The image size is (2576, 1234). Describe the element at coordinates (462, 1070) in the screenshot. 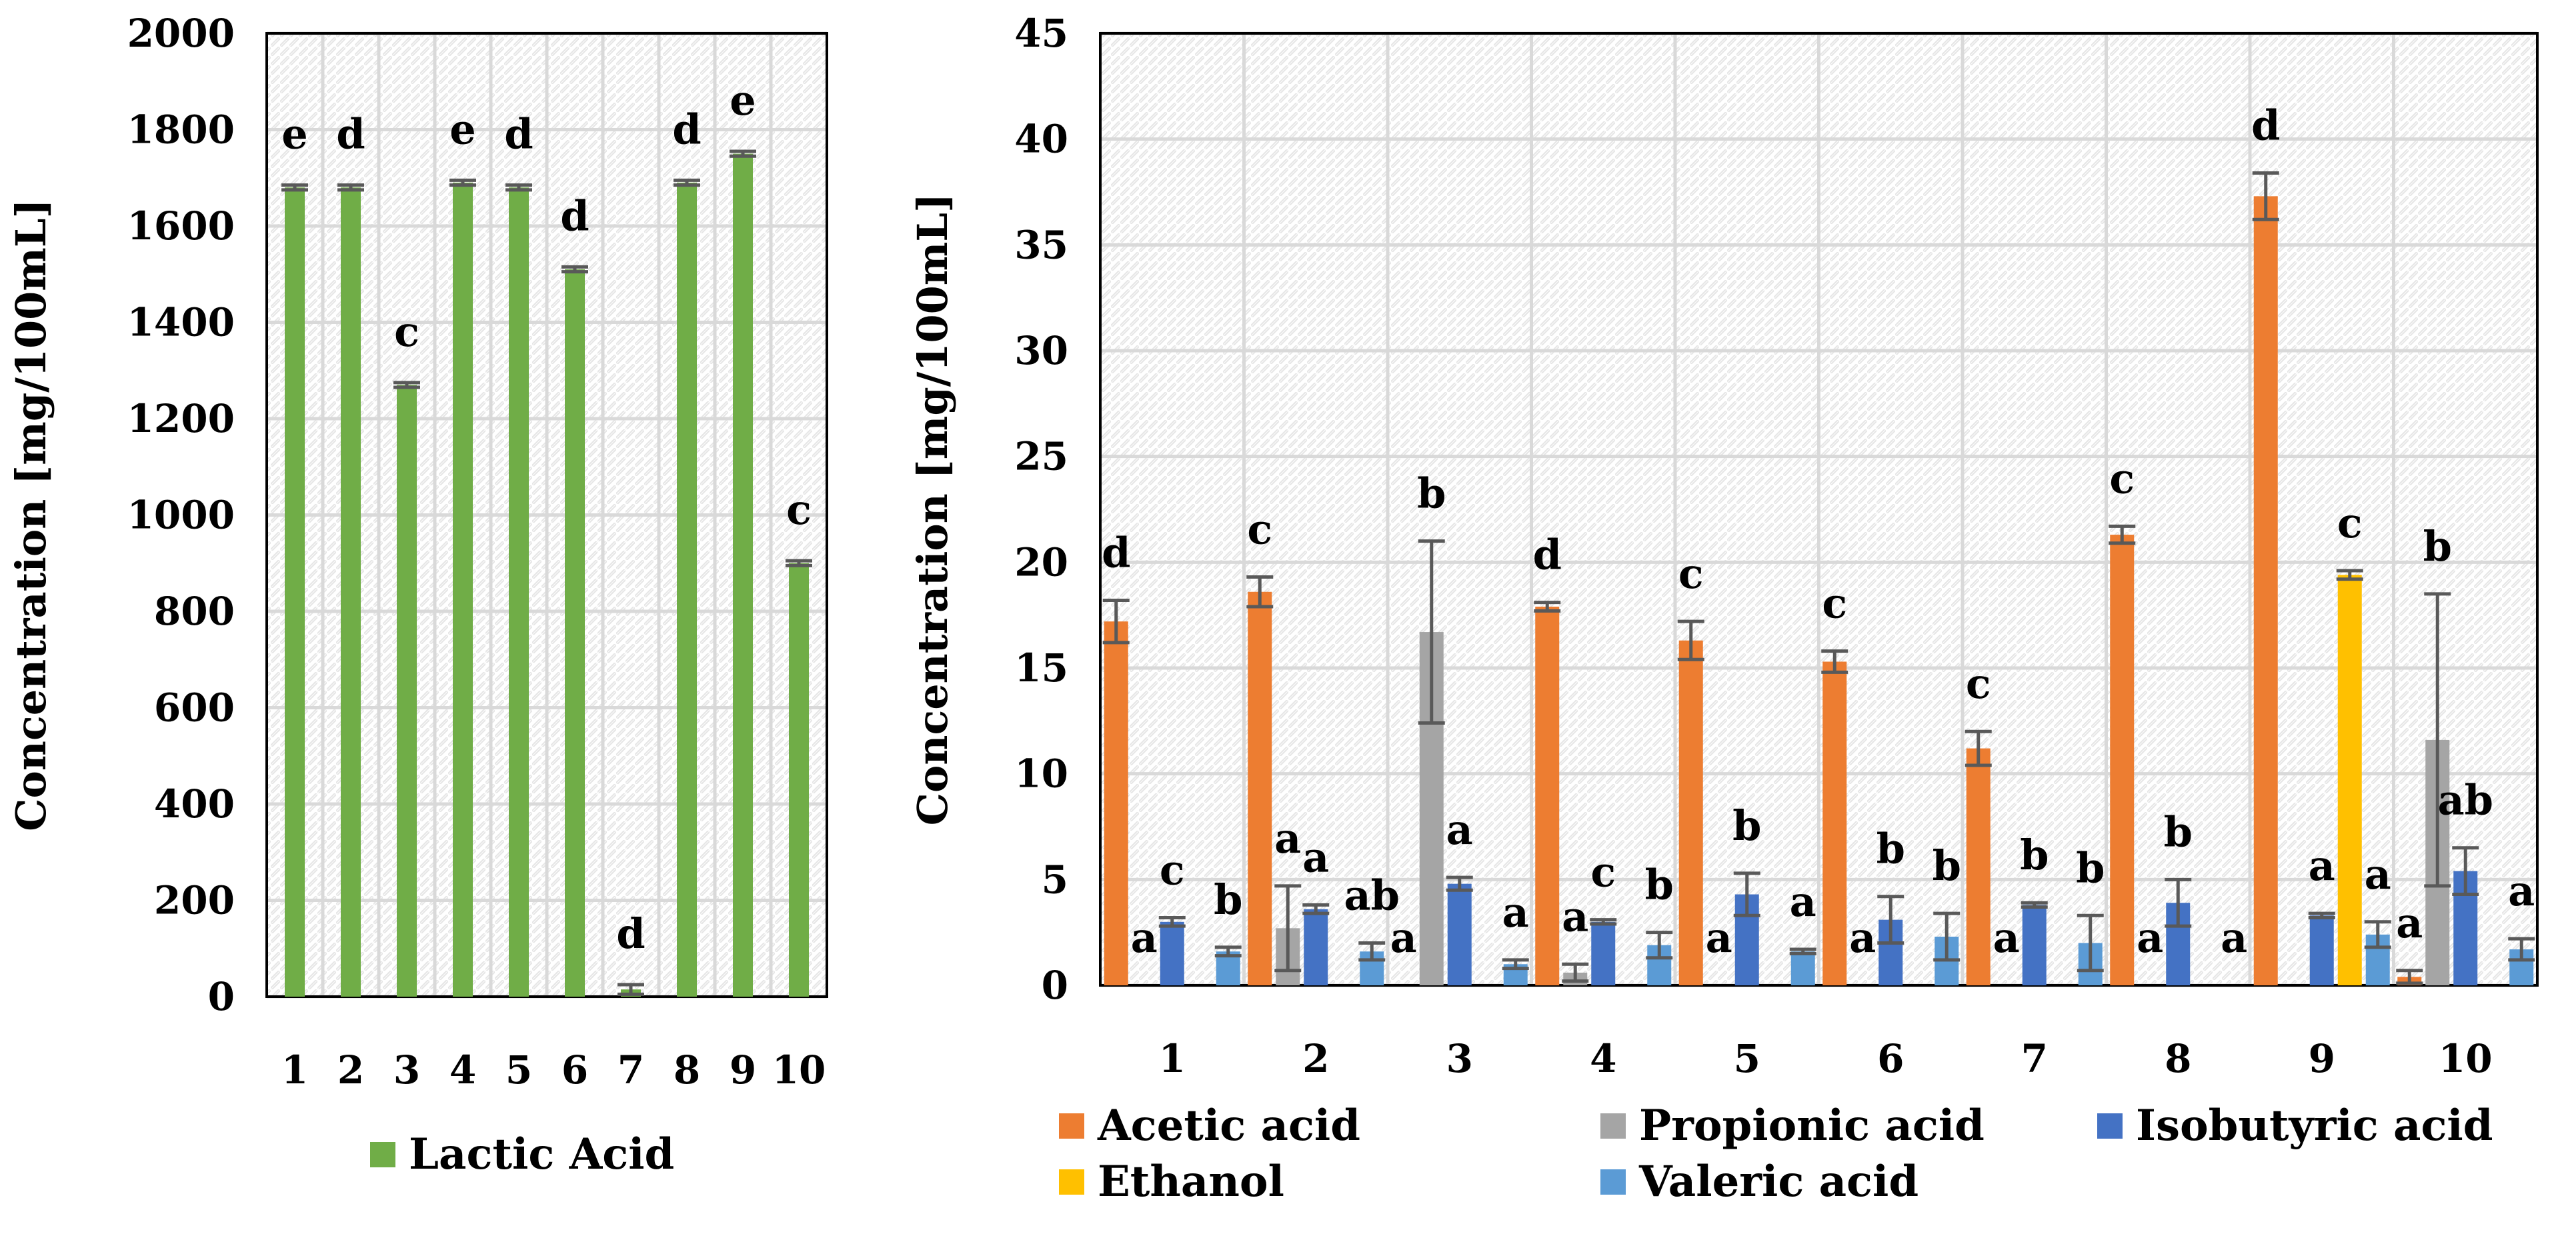

I see `x-tick-label: 4` at that location.